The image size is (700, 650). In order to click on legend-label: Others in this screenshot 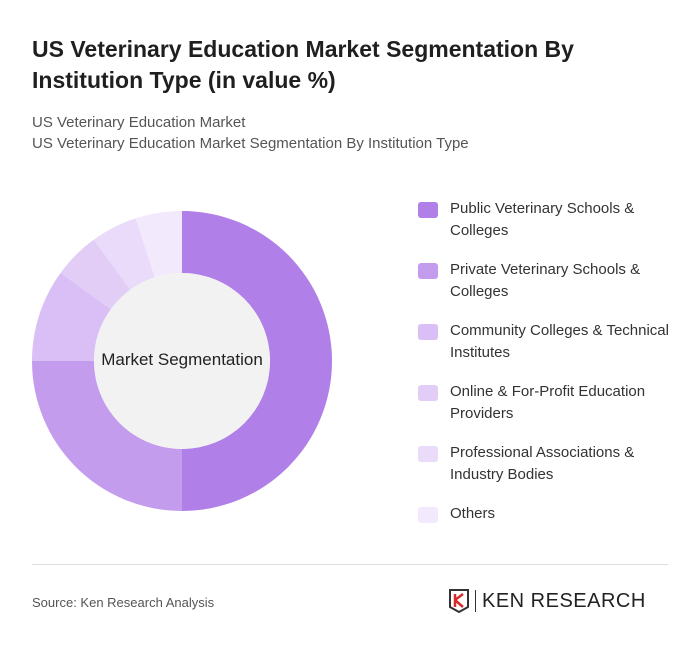, I will do `click(473, 513)`.